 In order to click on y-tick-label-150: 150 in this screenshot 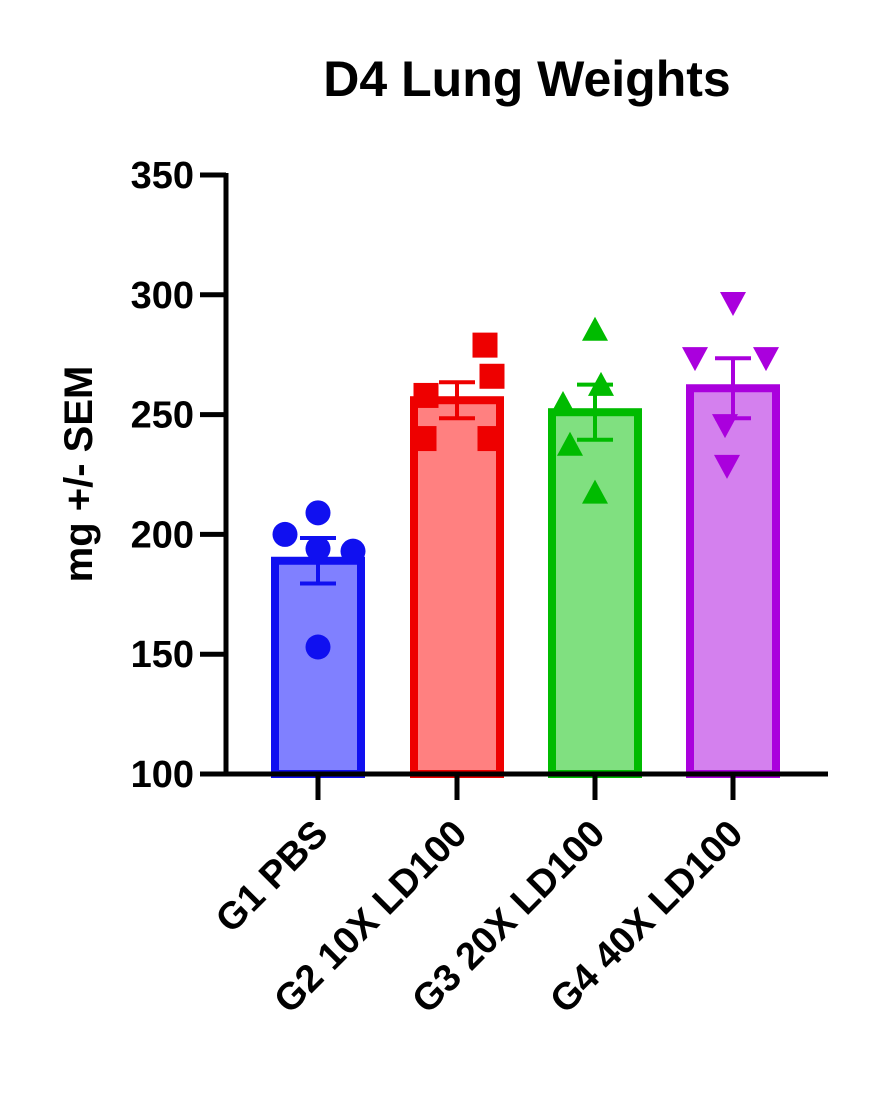, I will do `click(162, 655)`.